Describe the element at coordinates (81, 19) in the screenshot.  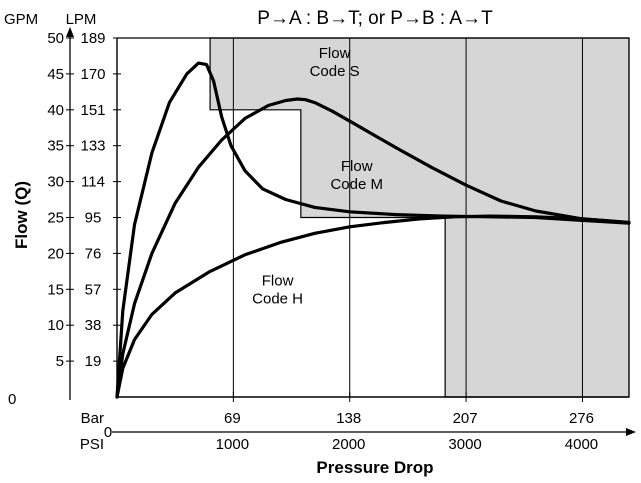
I see `y-unit-lpm-label: LPM` at that location.